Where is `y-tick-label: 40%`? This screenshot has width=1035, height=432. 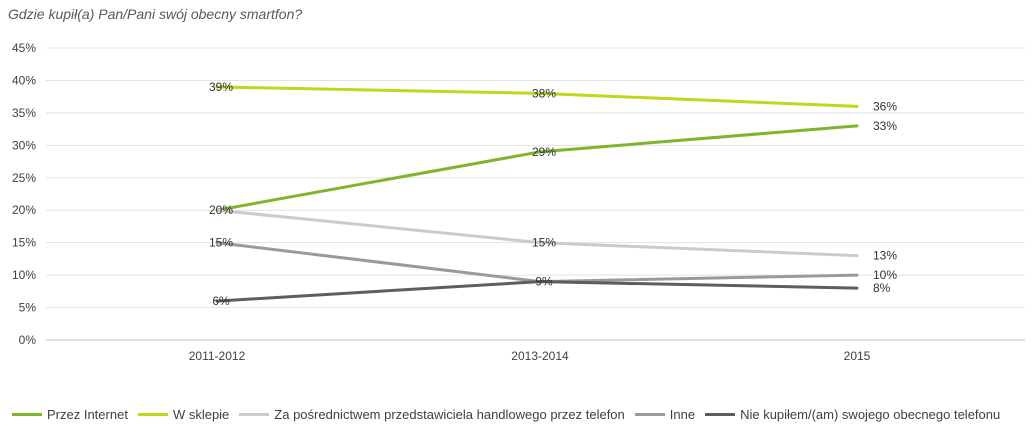
y-tick-label: 40% is located at coordinates (24, 80).